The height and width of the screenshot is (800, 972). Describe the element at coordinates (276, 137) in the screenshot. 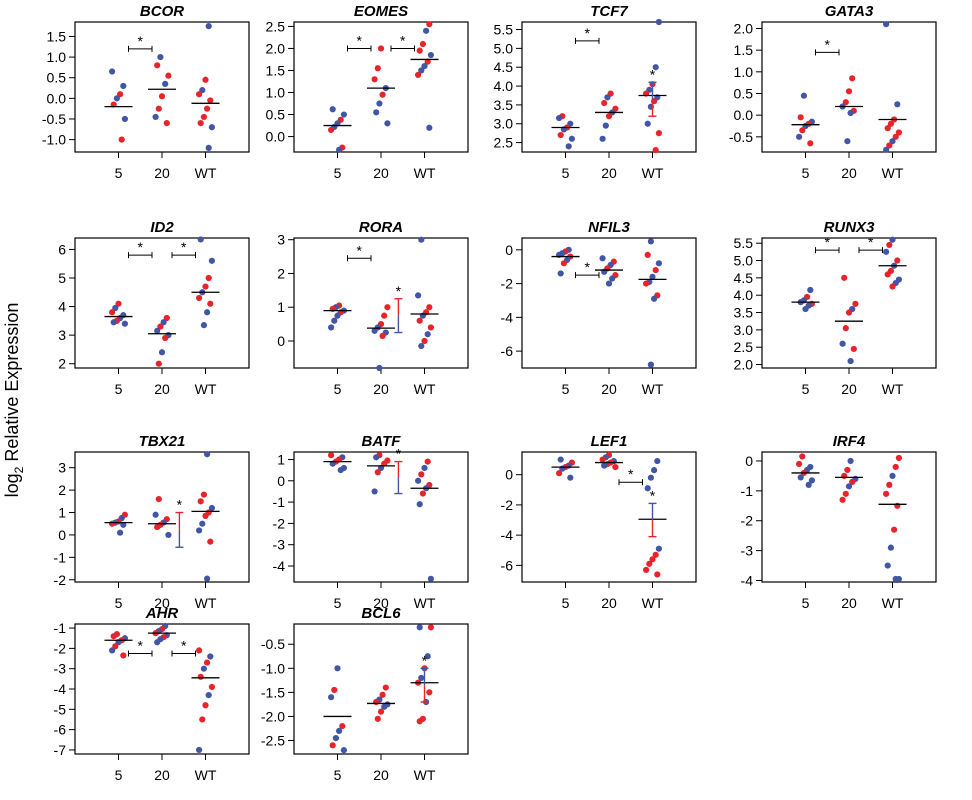

I see `y-tick-label: 0.0` at that location.